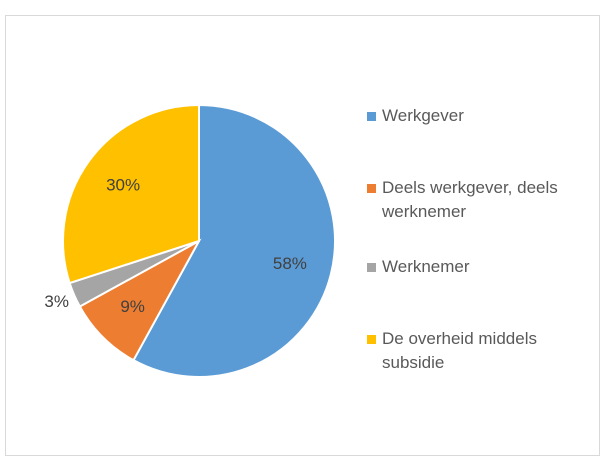 The image size is (605, 461). I want to click on legend-label: Werkgever, so click(423, 115).